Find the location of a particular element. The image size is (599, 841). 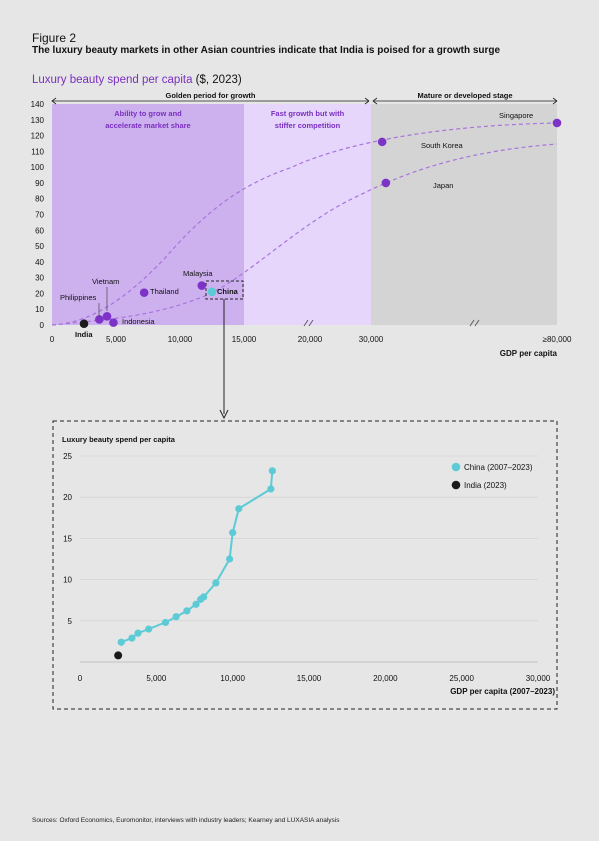

inset-y-tick-label: 25 is located at coordinates (67, 456).